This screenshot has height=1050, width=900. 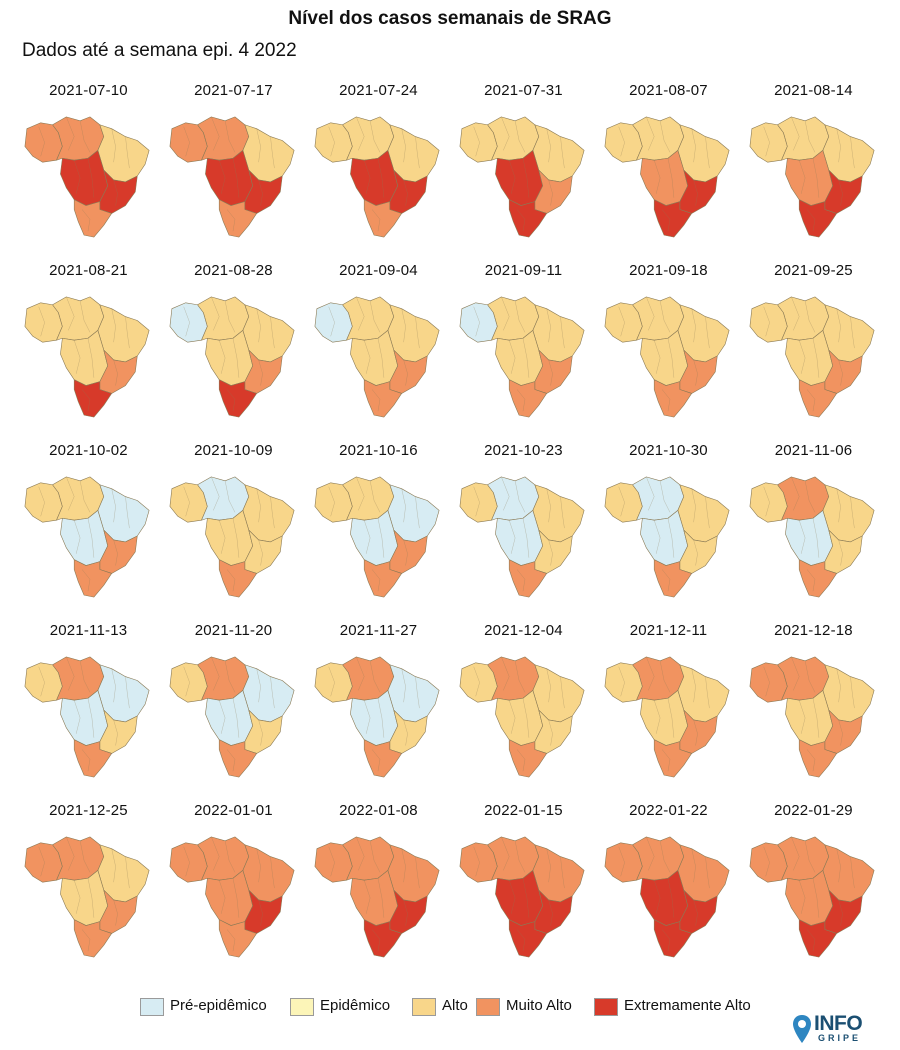 I want to click on map-panel: 2021-08-07, so click(x=668, y=170).